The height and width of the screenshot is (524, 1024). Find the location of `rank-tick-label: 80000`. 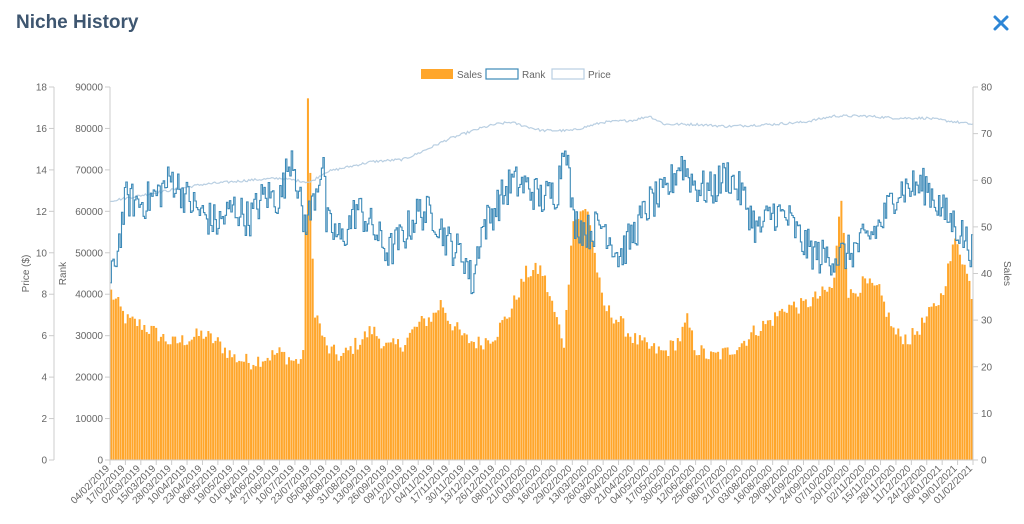

rank-tick-label: 80000 is located at coordinates (89, 129).